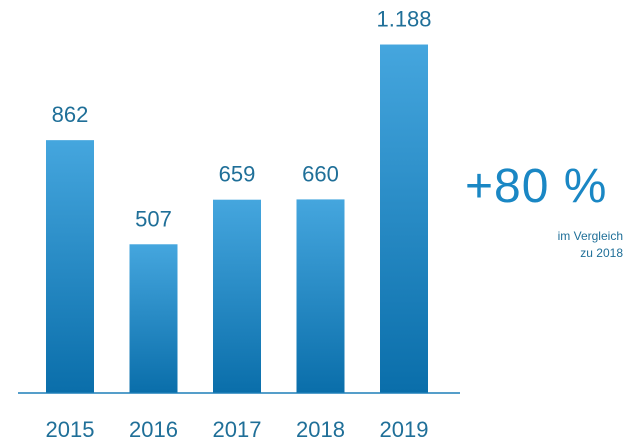 The height and width of the screenshot is (443, 639). Describe the element at coordinates (590, 236) in the screenshot. I see `comparison-note-line1: im Vergleich` at that location.